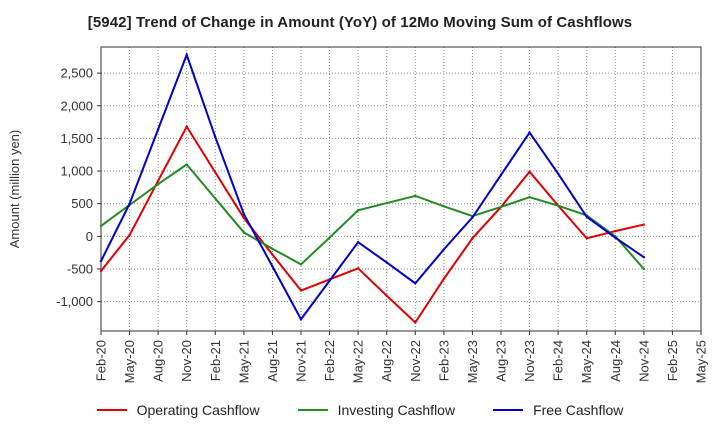 The height and width of the screenshot is (440, 720). Describe the element at coordinates (76, 73) in the screenshot. I see `y-tick-label: 2,500` at that location.